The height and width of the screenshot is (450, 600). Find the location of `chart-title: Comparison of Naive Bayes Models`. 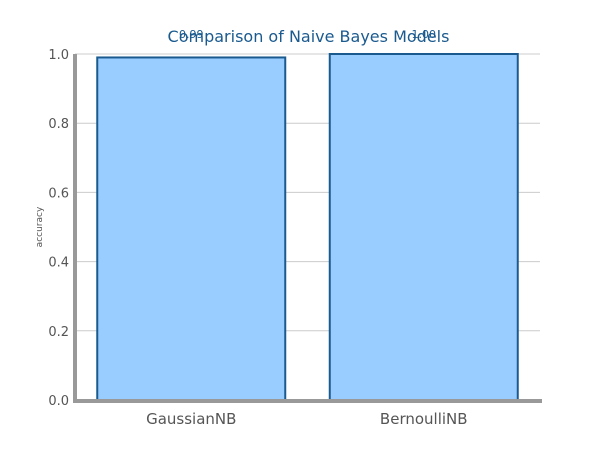

chart-title: Comparison of Naive Bayes Models is located at coordinates (309, 36).